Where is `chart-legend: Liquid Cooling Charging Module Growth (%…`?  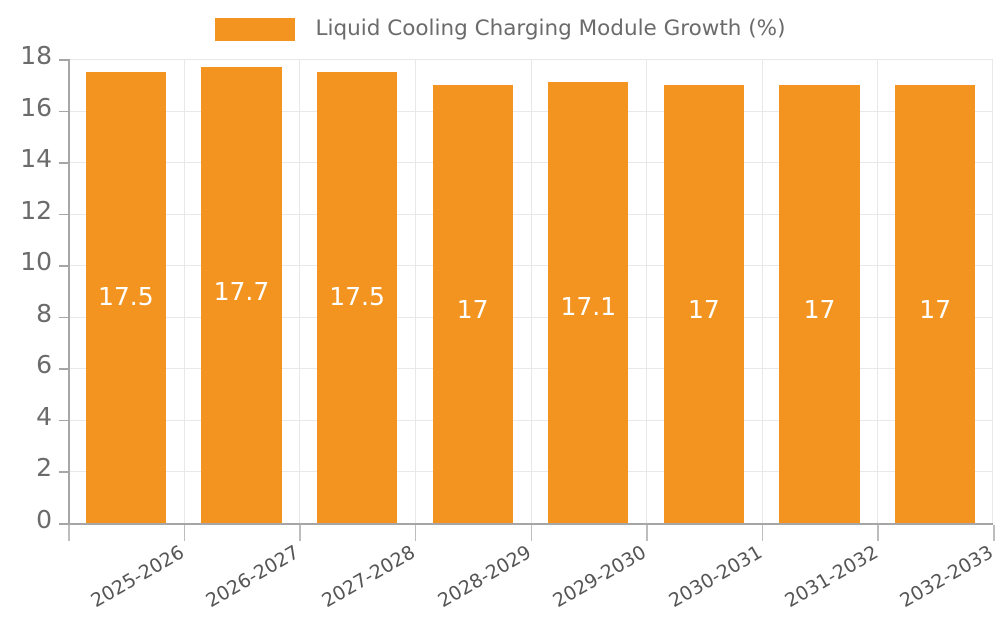
chart-legend: Liquid Cooling Charging Module Growth (%… is located at coordinates (500, 29).